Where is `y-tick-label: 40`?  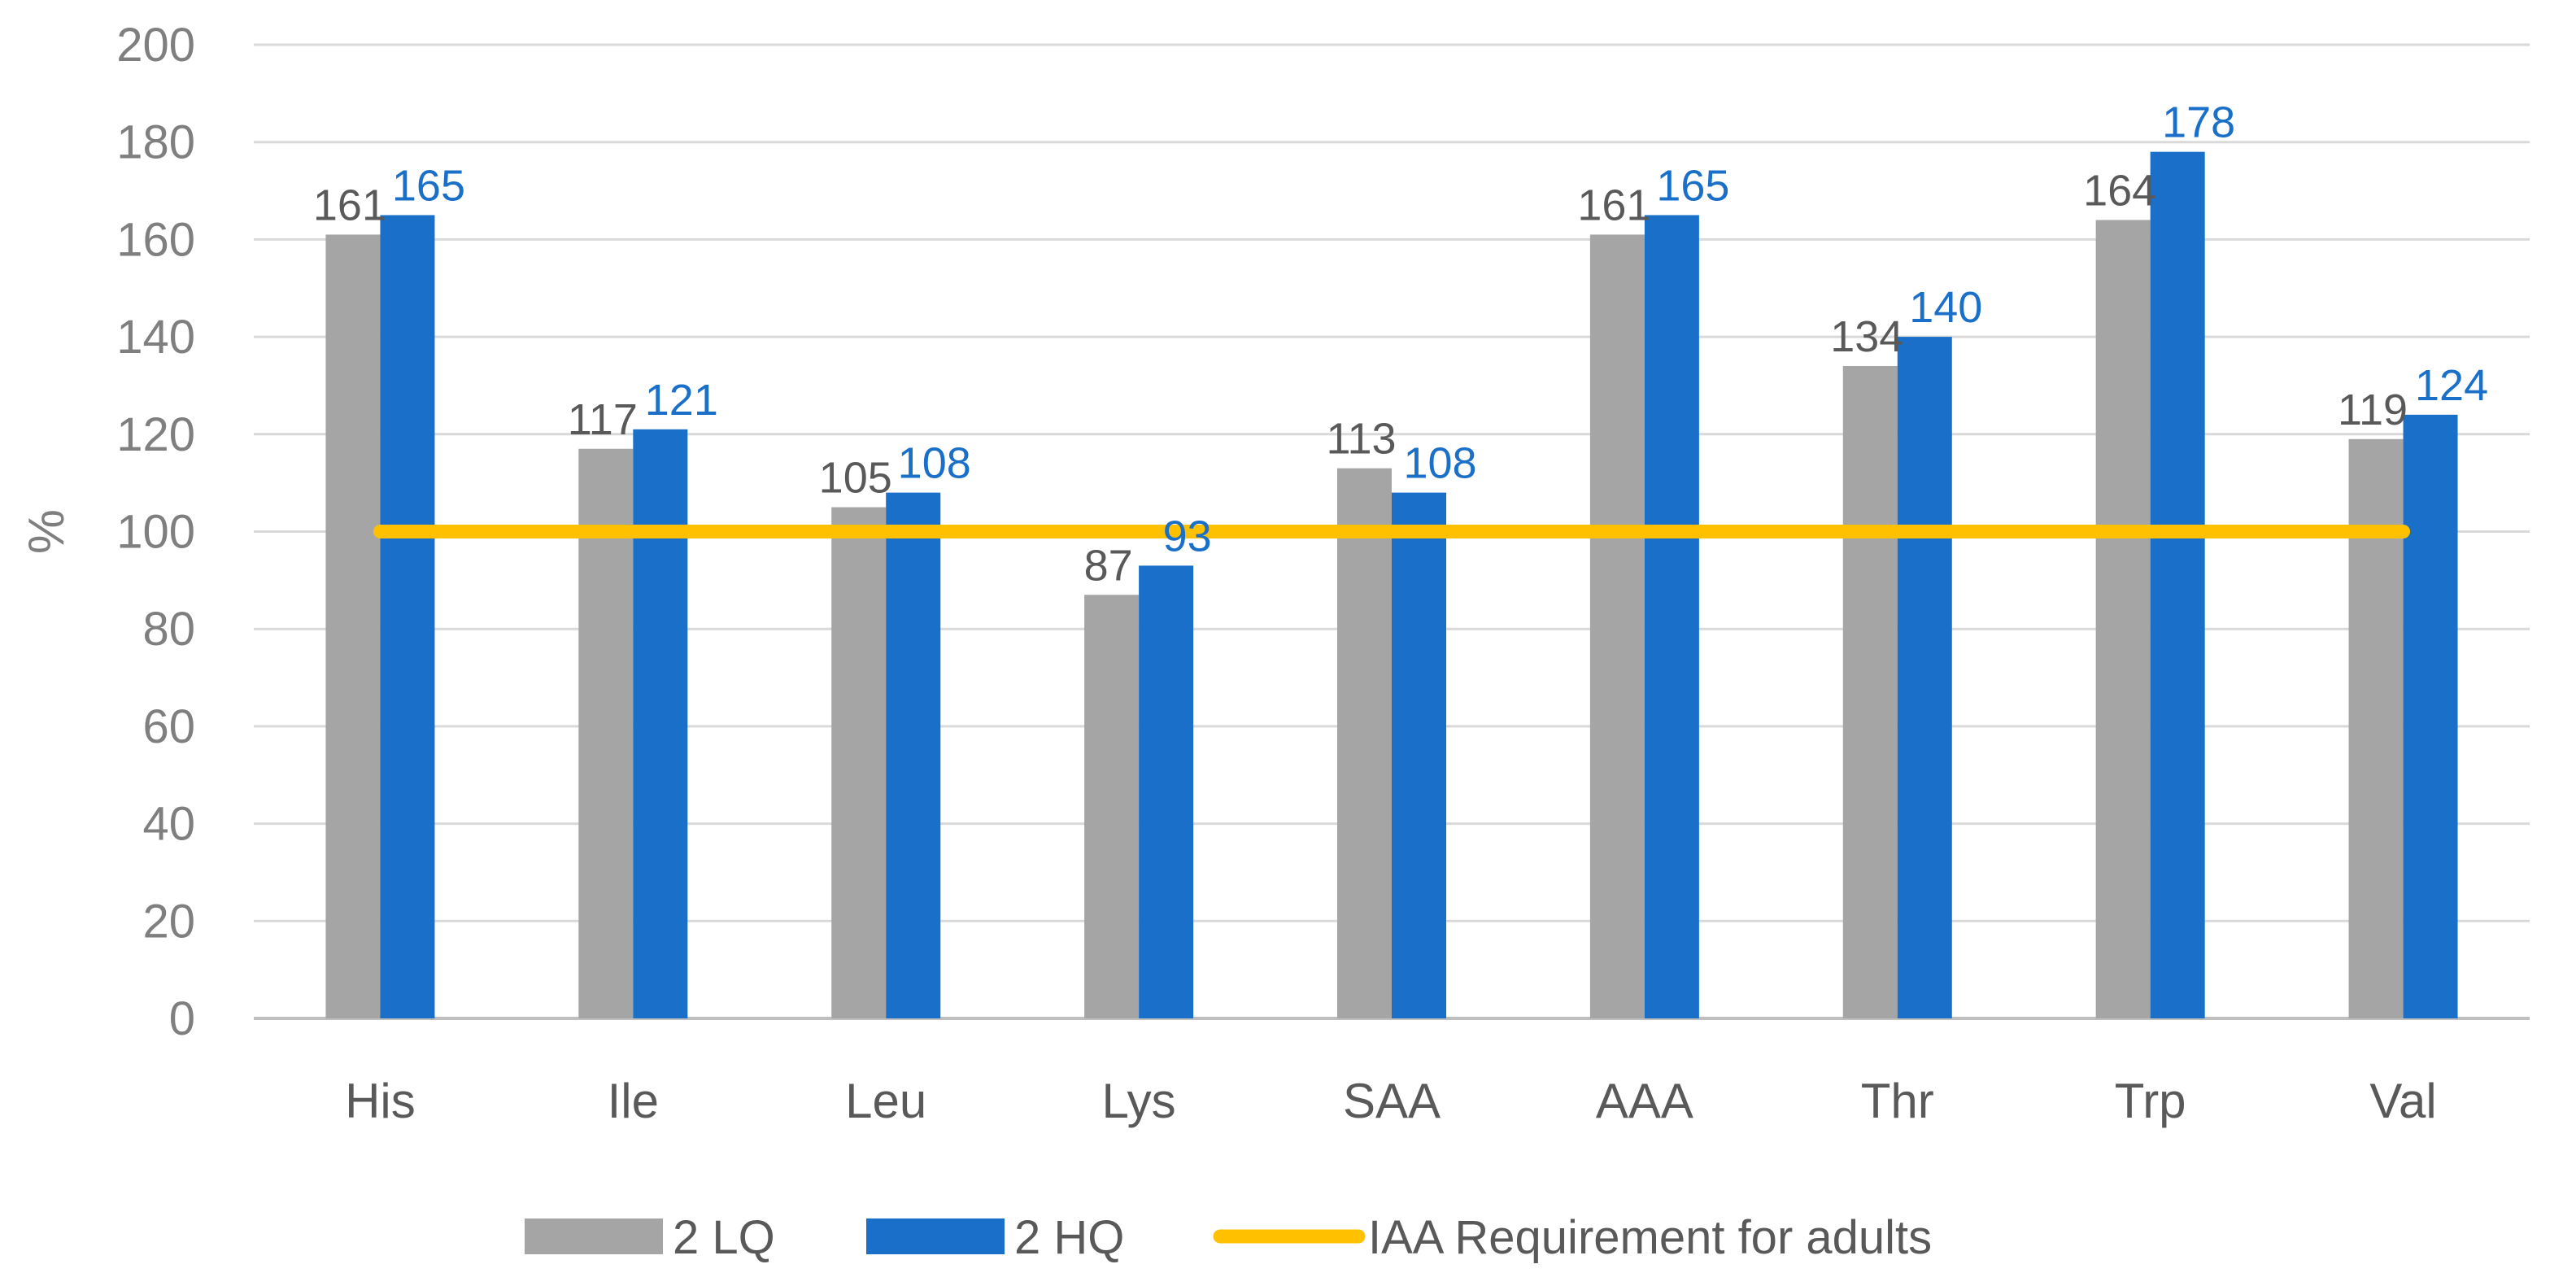
y-tick-label: 40 is located at coordinates (168, 824).